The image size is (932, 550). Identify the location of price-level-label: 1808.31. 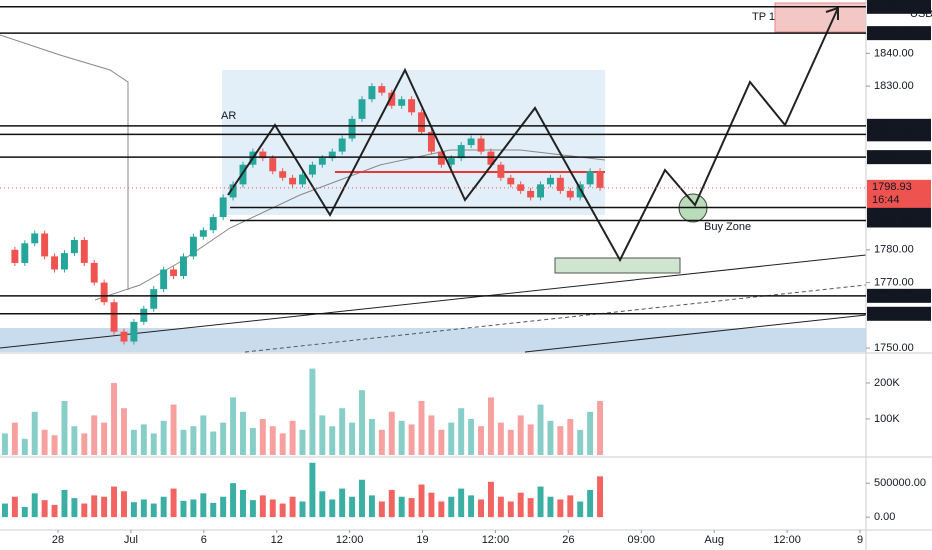
(892, 157).